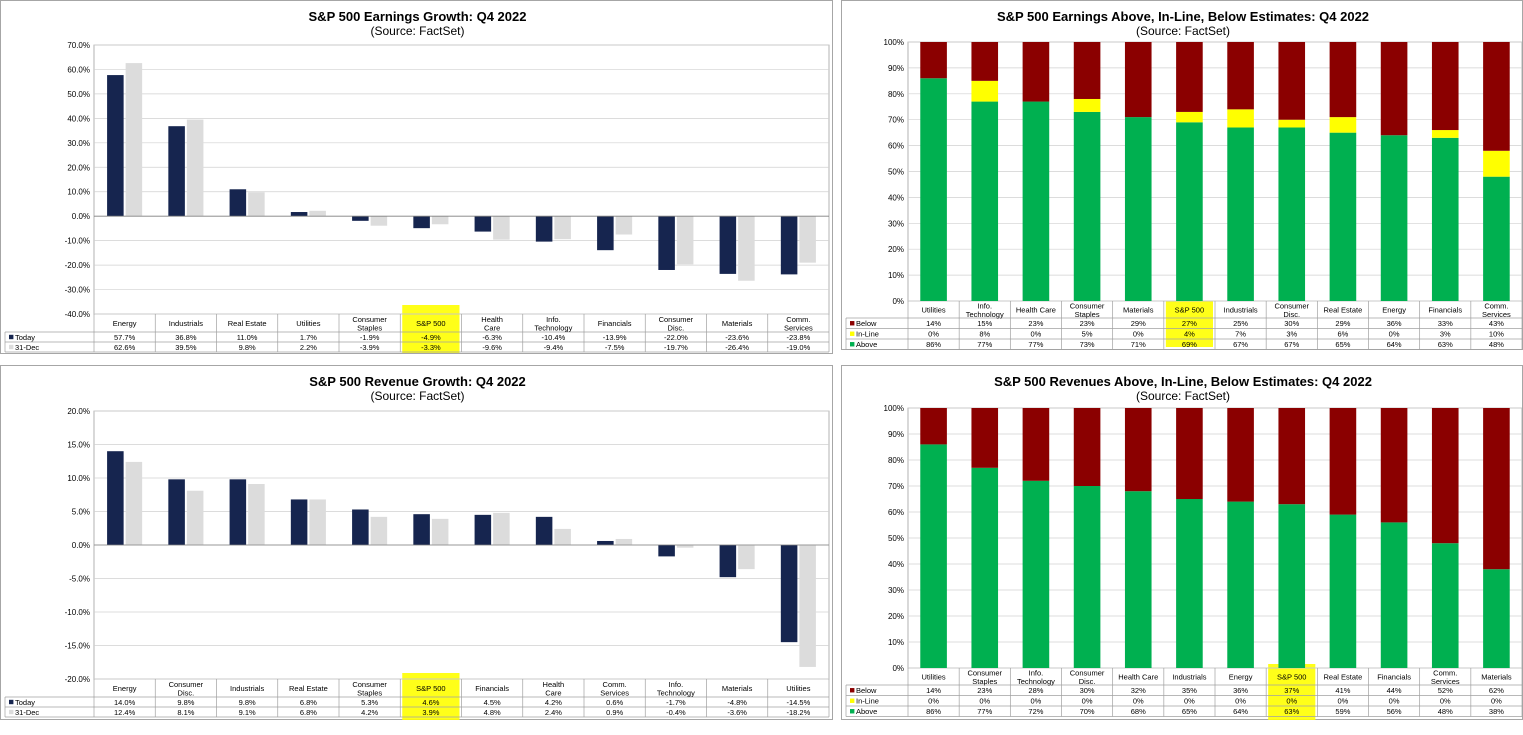 This screenshot has height=735, width=1523. I want to click on y-tick-label: 50.0%, so click(78, 94).